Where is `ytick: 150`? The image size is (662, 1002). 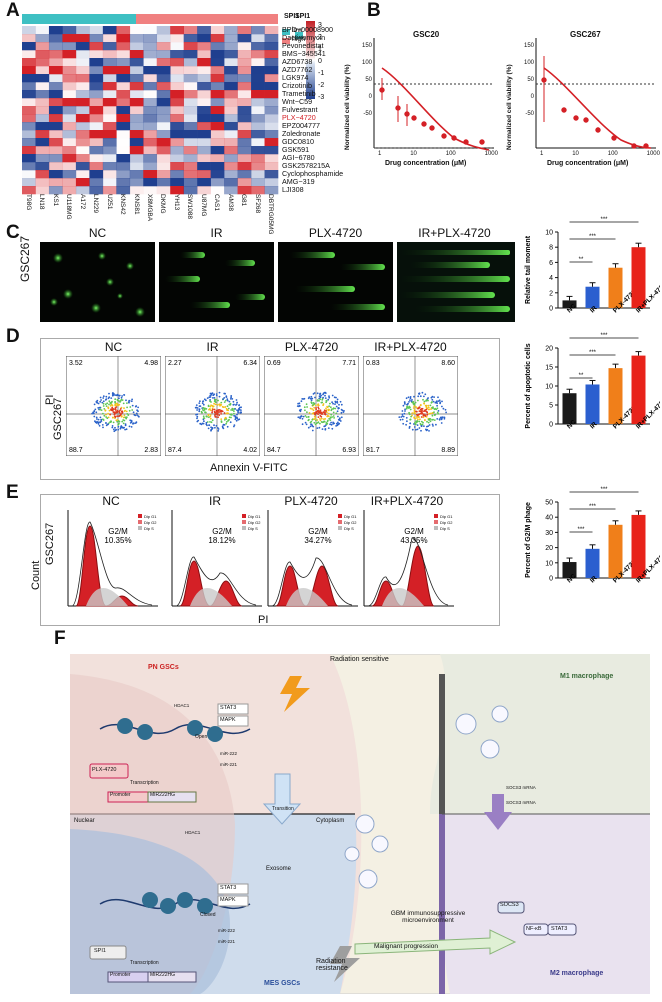 ytick: 150 is located at coordinates (528, 46).